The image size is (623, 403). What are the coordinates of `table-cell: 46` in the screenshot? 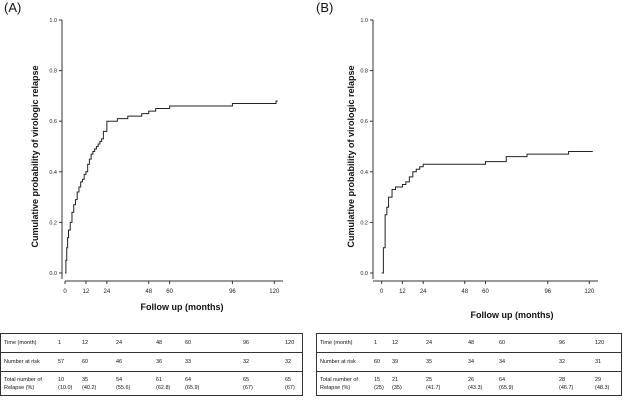 It's located at (135, 362).